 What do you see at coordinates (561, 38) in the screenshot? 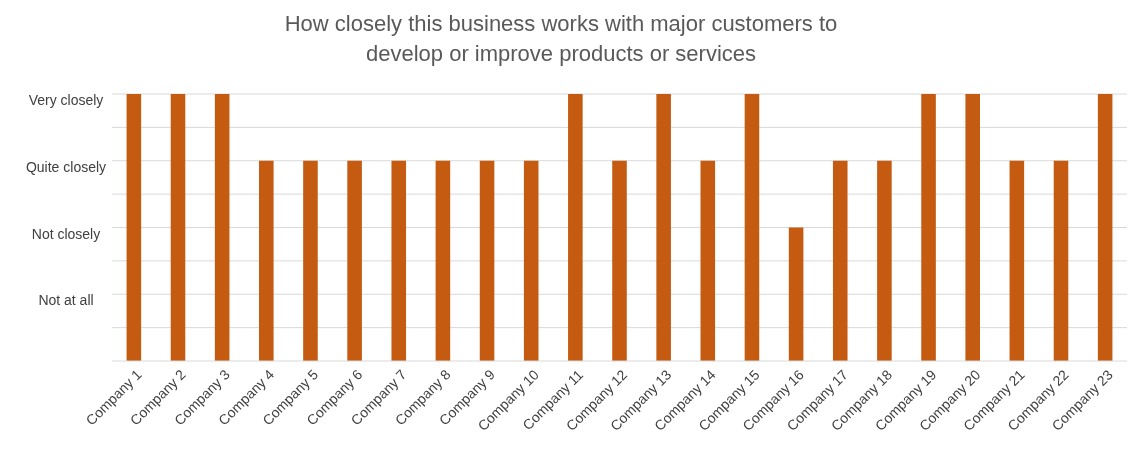
I see `chart-title: How closely this business works with major customers to develop or improve products or services` at bounding box center [561, 38].